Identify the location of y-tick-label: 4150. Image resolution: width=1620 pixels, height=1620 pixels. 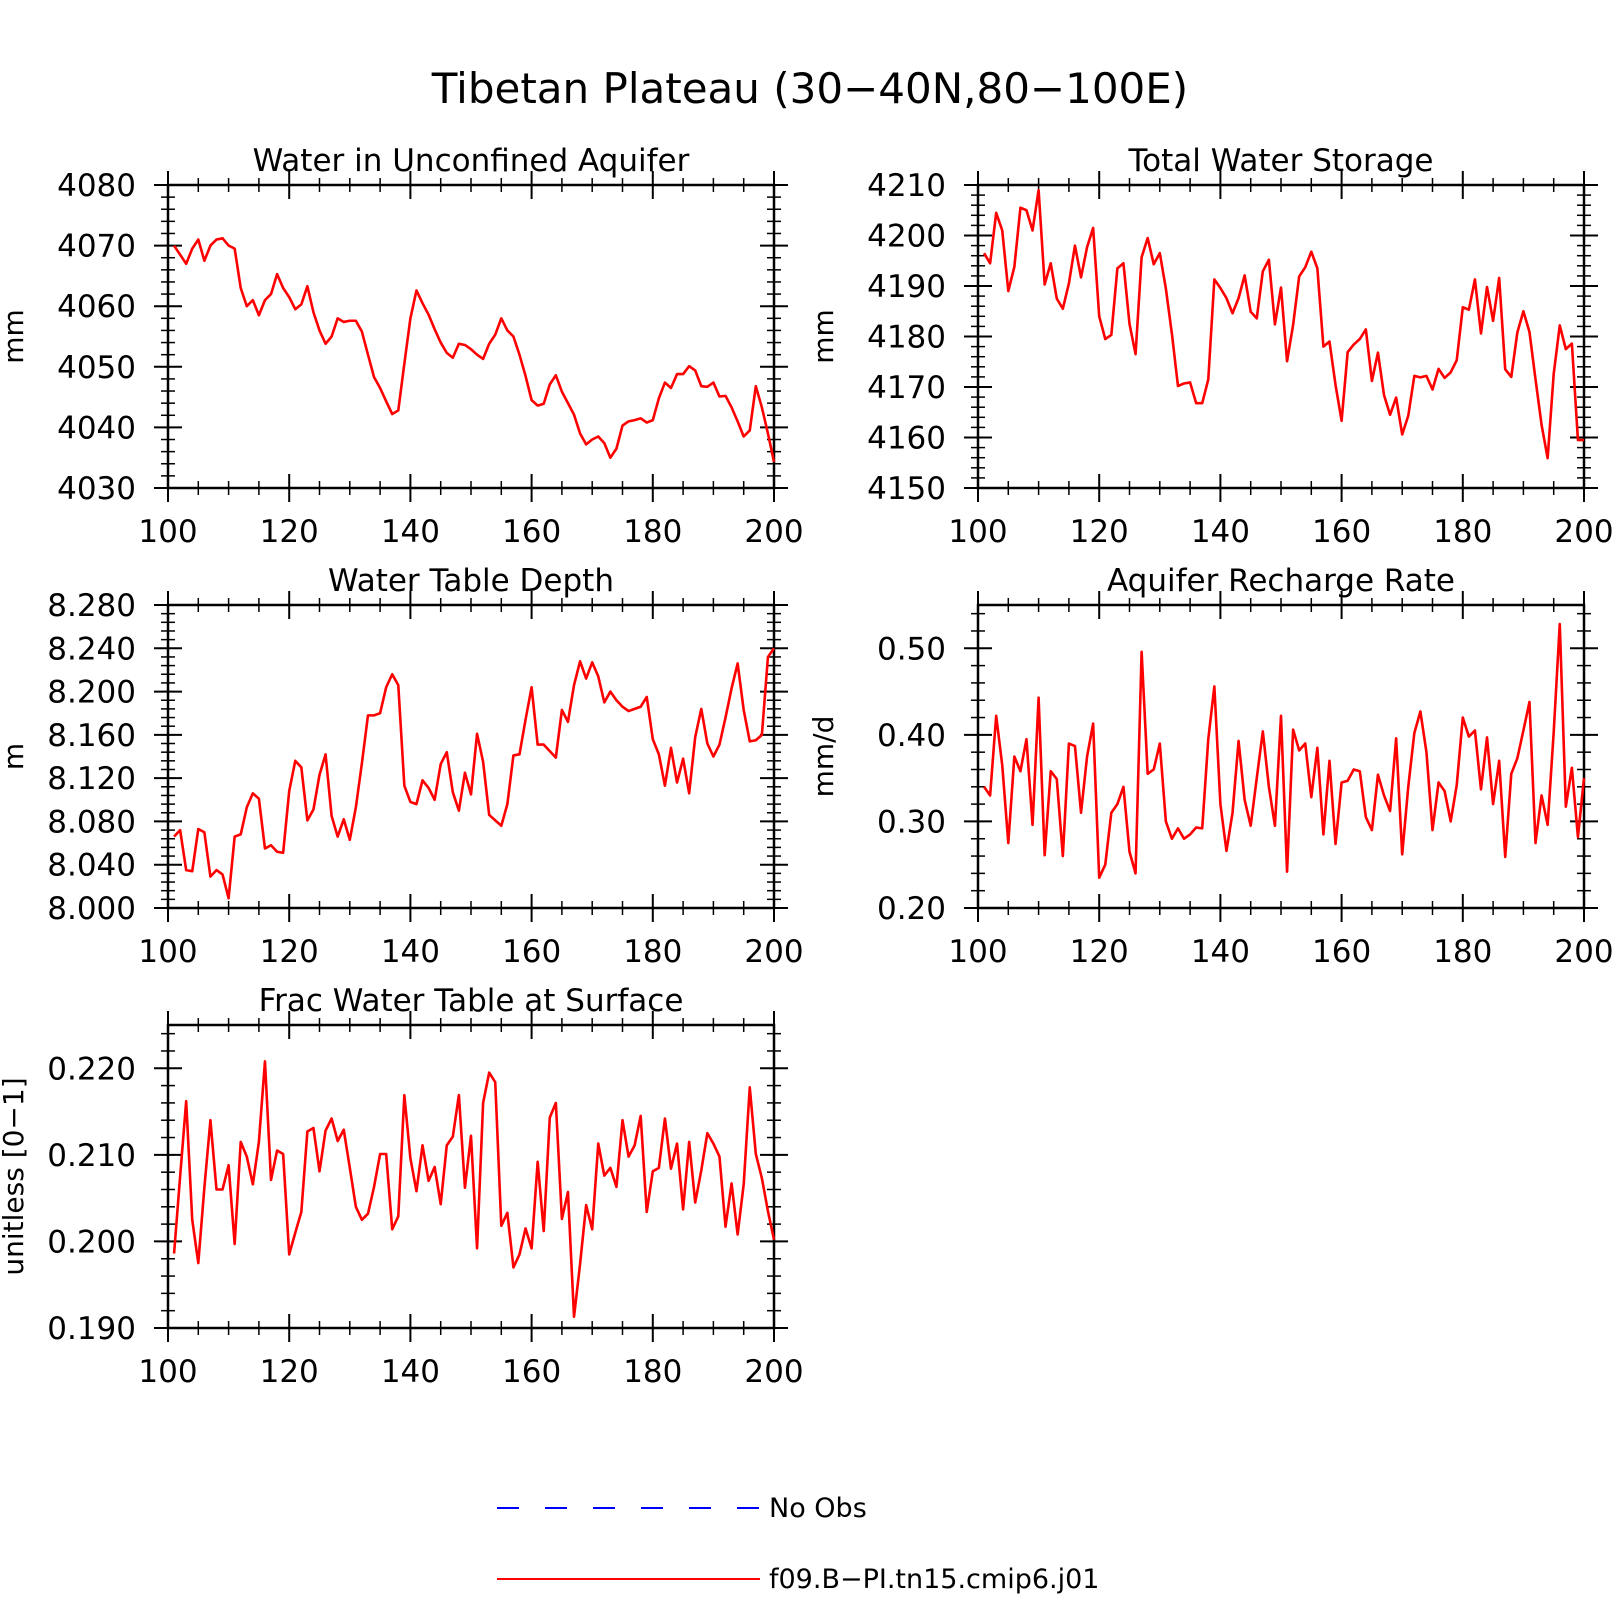
(906, 489).